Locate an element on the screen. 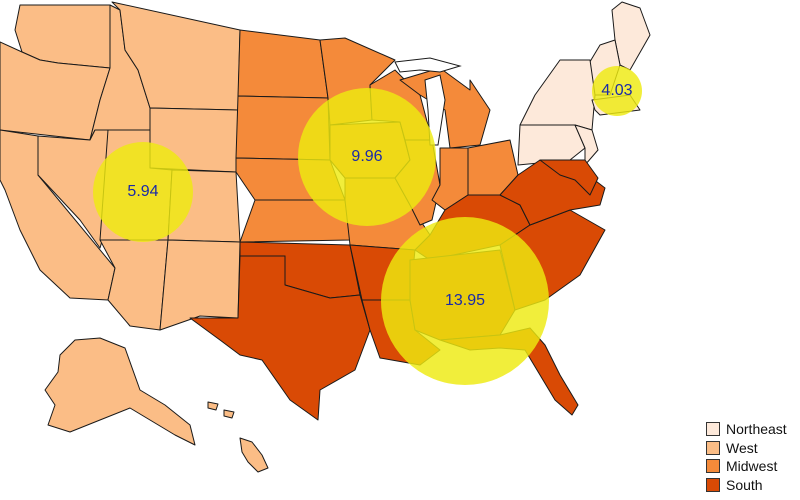 The height and width of the screenshot is (500, 800). legend-item-northeast: Northeast is located at coordinates (746, 429).